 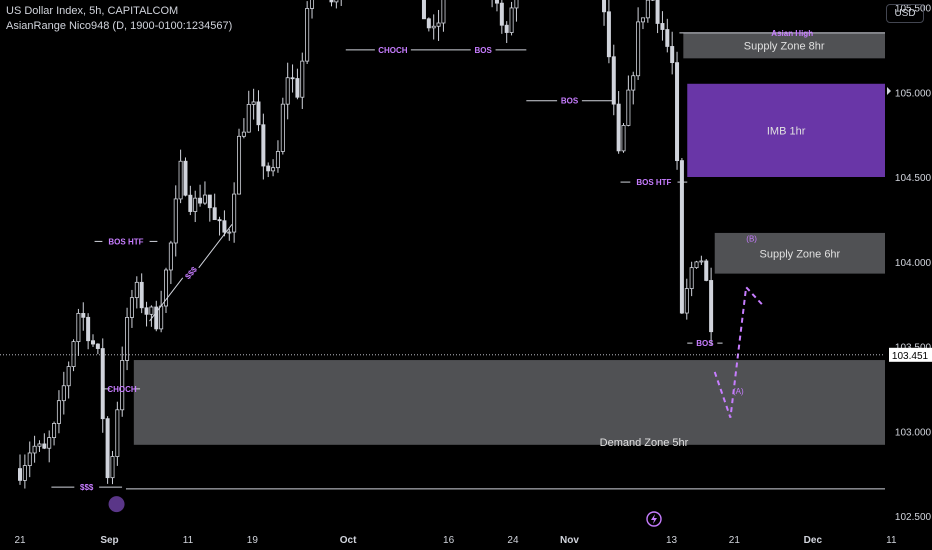 I want to click on x-tick-label: 21, so click(x=20, y=540).